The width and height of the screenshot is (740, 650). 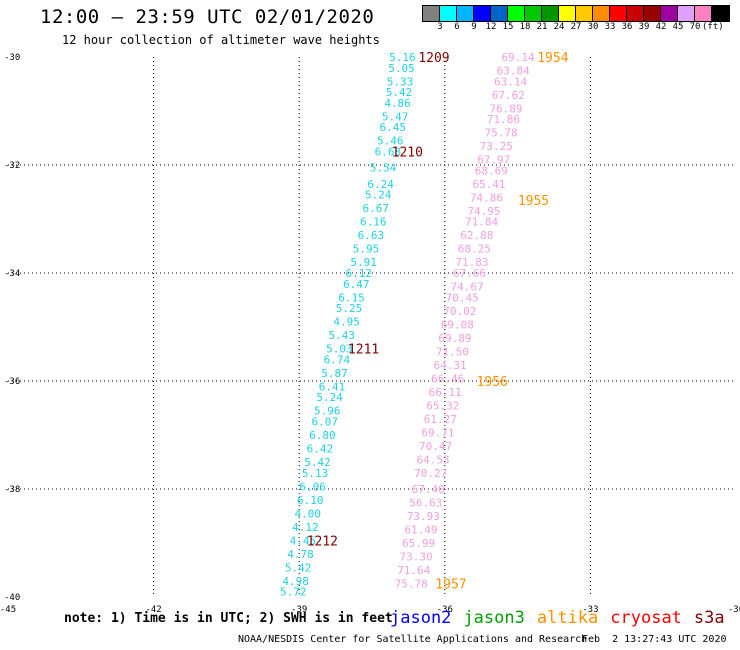 I want to click on satellite-legend-item: jason3, so click(x=494, y=618).